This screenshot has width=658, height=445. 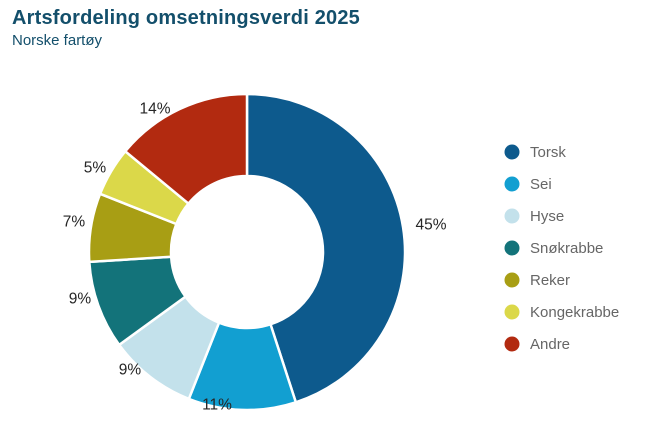 I want to click on legend-item-torsk: Torsk, so click(x=561, y=152).